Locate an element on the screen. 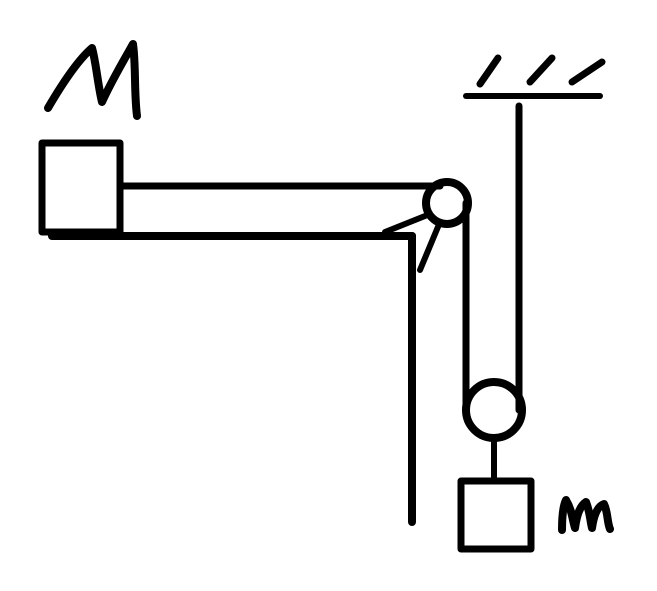 The image size is (657, 591). block-m is located at coordinates (496, 515).